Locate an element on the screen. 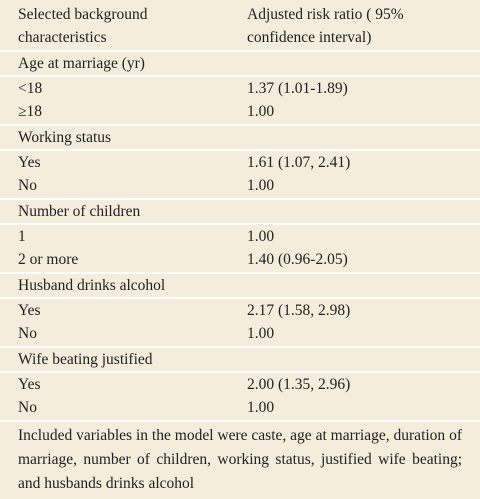 This screenshot has height=499, width=480. section-header: Working status is located at coordinates (240, 138).